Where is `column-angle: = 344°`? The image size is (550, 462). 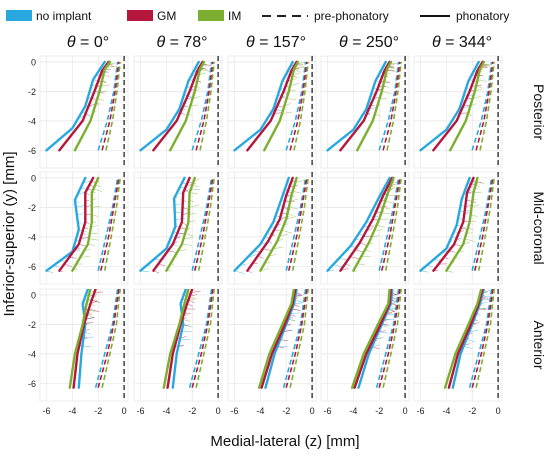 column-angle: = 344° is located at coordinates (466, 42).